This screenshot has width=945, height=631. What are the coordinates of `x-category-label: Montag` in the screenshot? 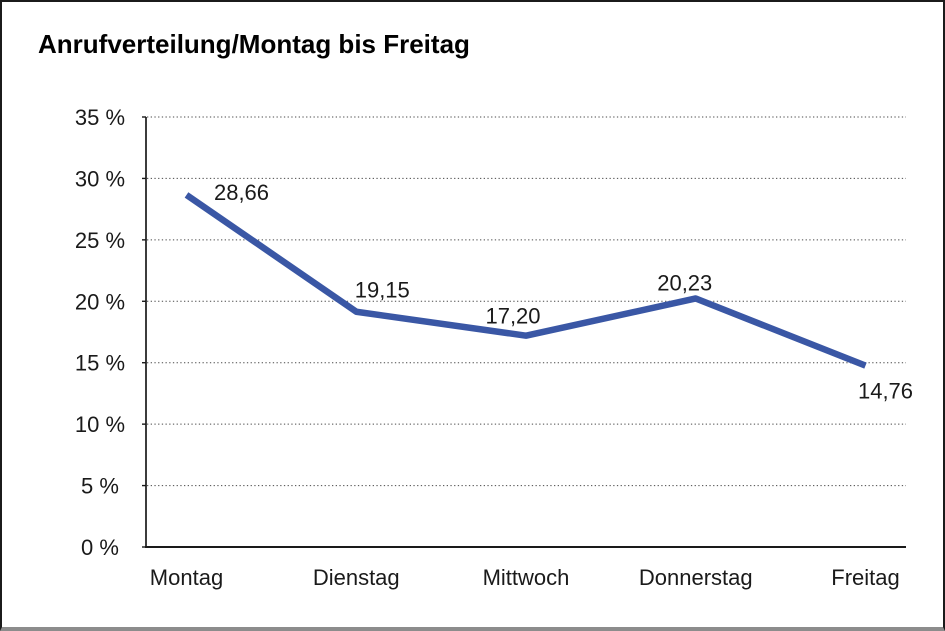 It's located at (186, 577).